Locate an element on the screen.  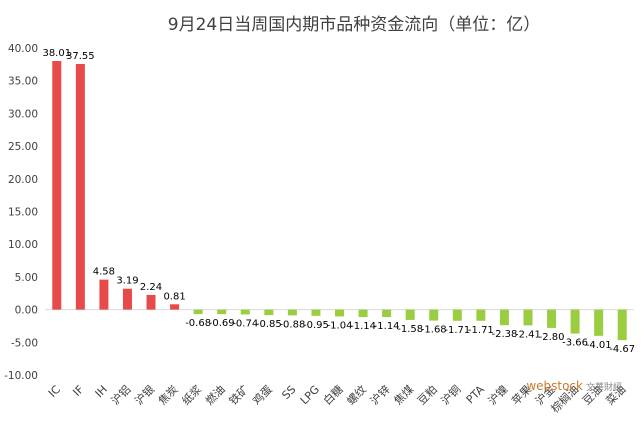
y-tick-label: 40.00 is located at coordinates (23, 49).